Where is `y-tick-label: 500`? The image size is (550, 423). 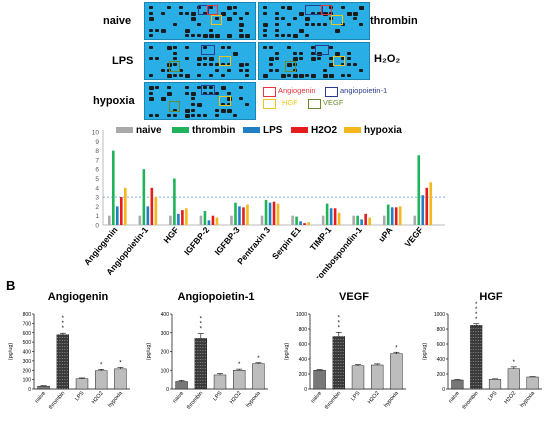 y-tick-label: 500 is located at coordinates (27, 343).